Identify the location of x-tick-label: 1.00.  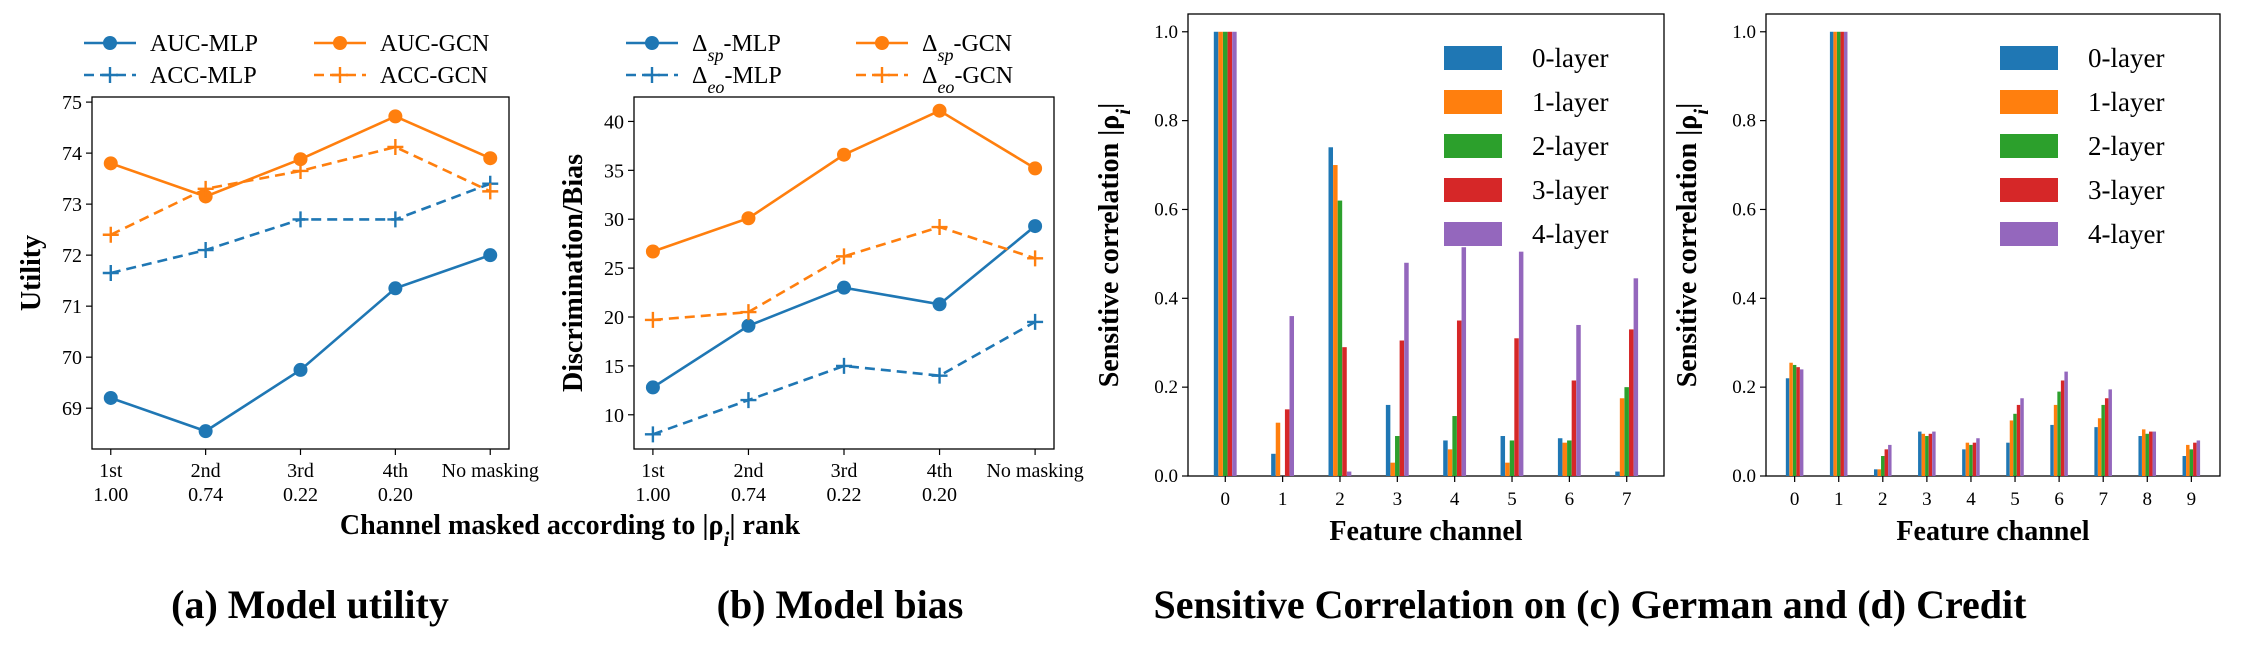
(652, 495).